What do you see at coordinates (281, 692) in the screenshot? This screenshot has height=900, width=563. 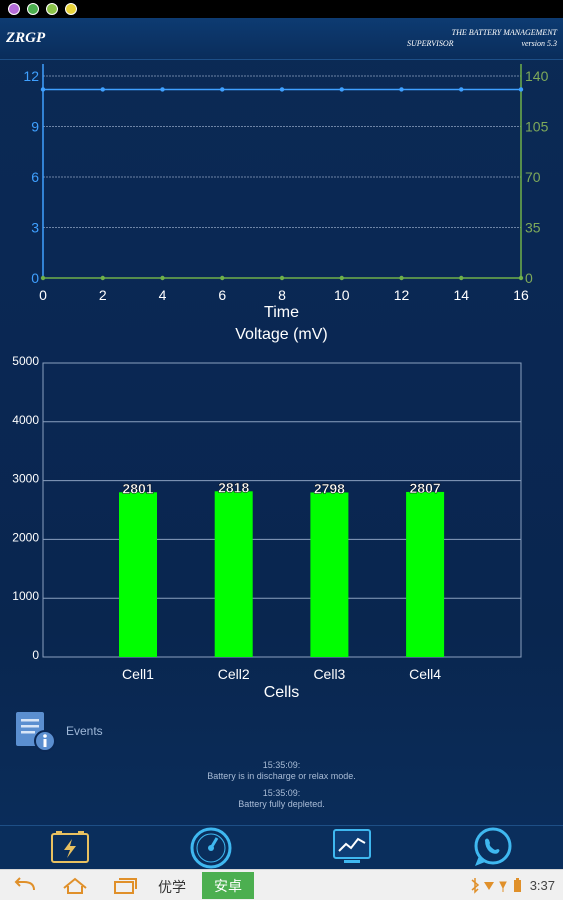 I see `x-axis-title-cells: Cells` at bounding box center [281, 692].